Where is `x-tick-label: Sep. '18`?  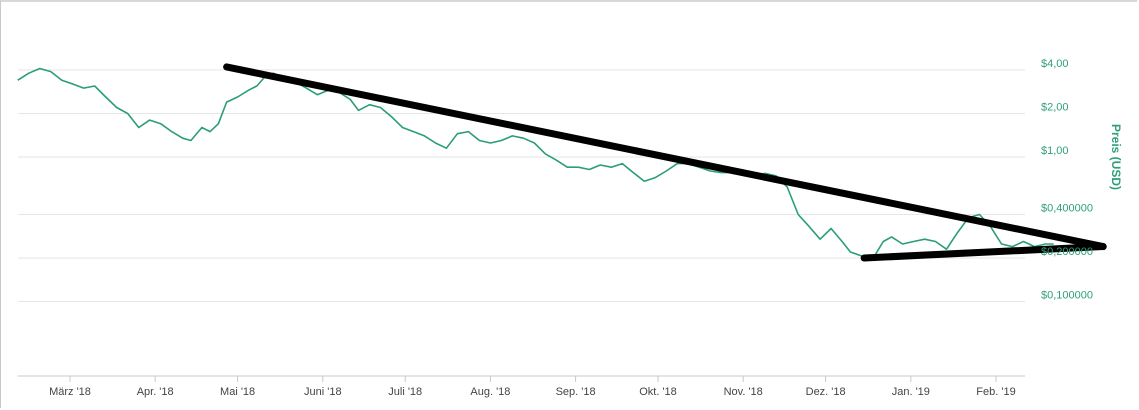 x-tick-label: Sep. '18 is located at coordinates (576, 392).